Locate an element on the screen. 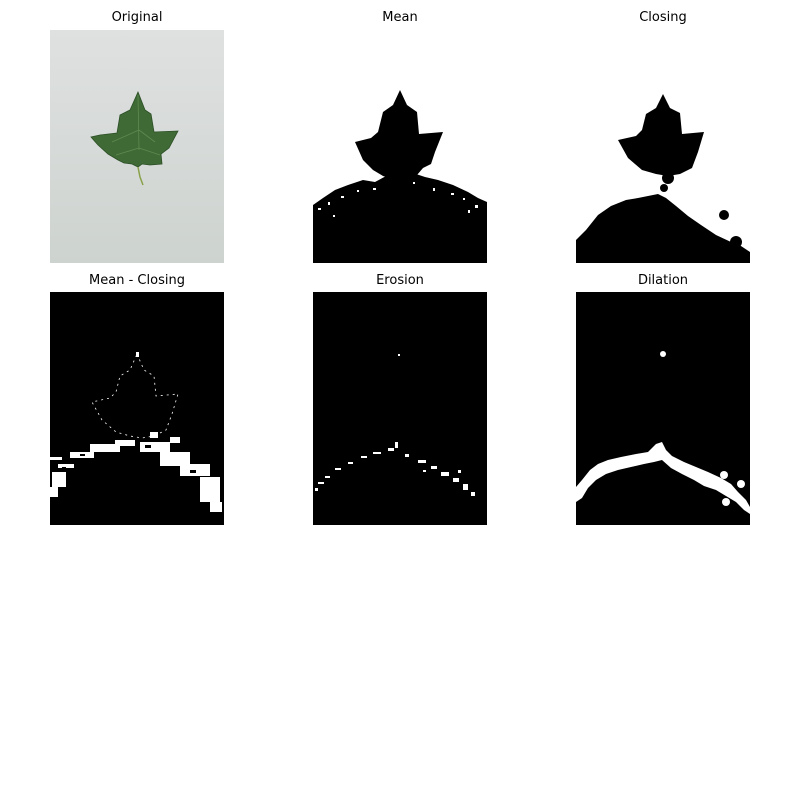 This screenshot has width=800, height=800. panel-mean-closing: Mean - Closing is located at coordinates (137, 398).